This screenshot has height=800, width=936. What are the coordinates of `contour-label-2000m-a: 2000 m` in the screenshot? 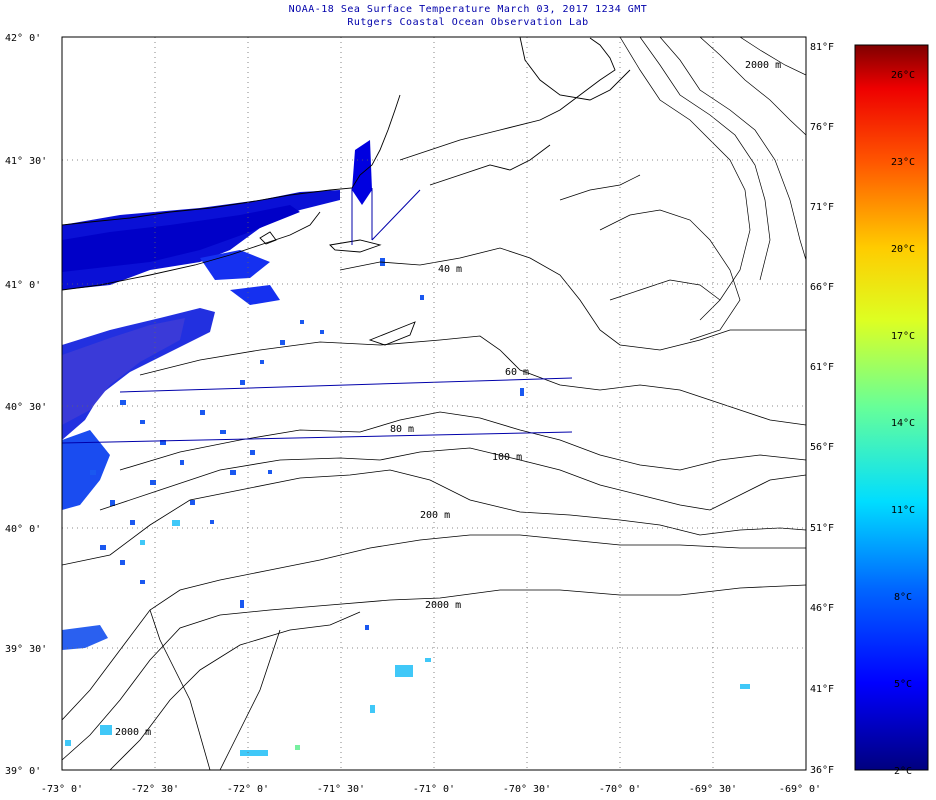 It's located at (443, 605).